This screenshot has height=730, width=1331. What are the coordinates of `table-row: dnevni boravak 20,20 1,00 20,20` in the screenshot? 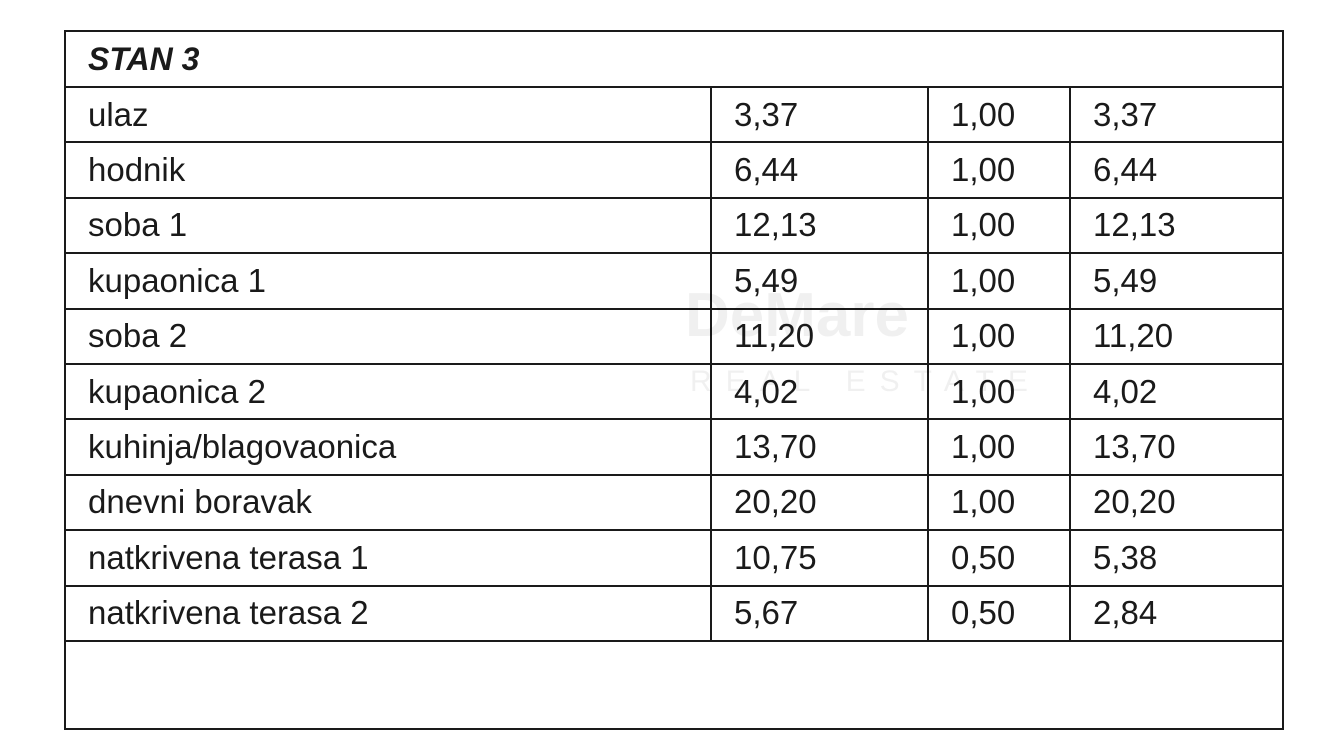 It's located at (674, 503).